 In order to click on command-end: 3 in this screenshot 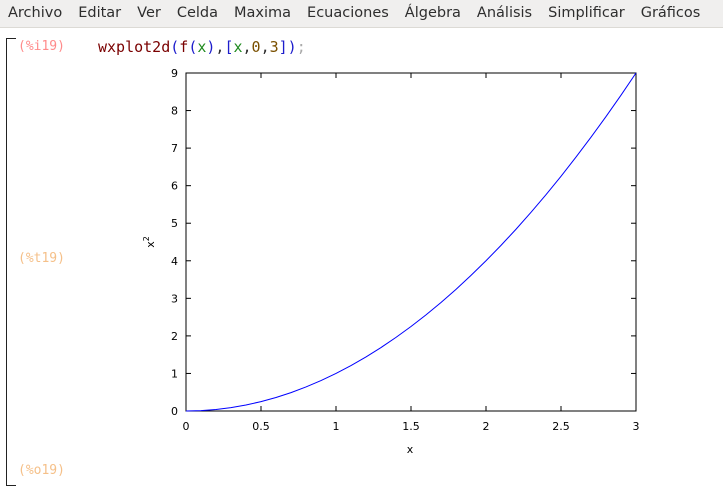, I will do `click(274, 47)`.